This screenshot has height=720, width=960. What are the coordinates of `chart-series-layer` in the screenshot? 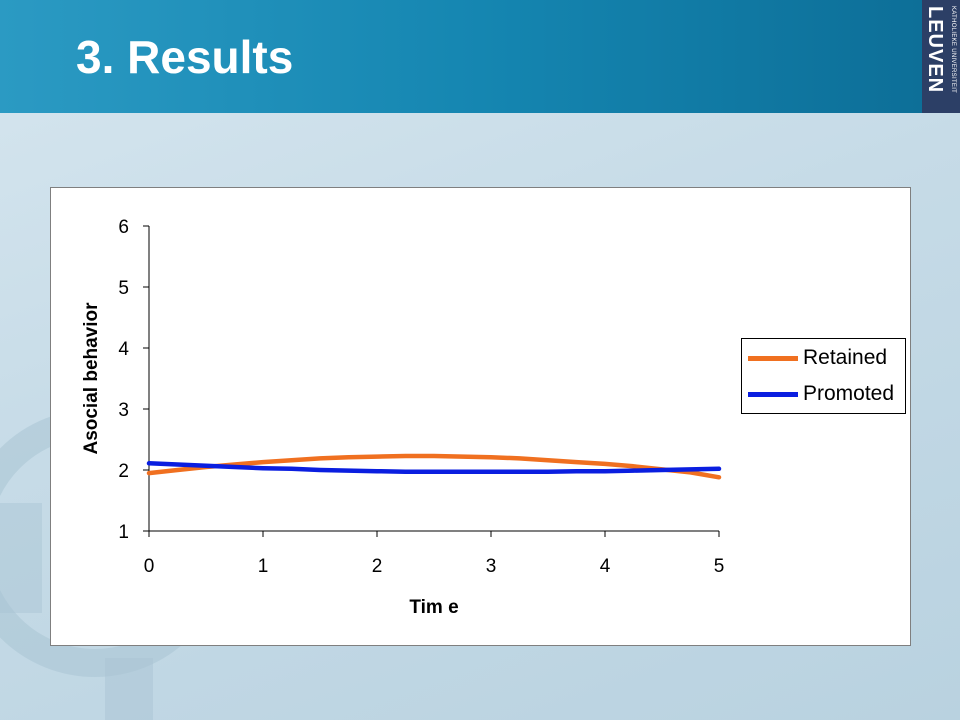 It's located at (434, 466).